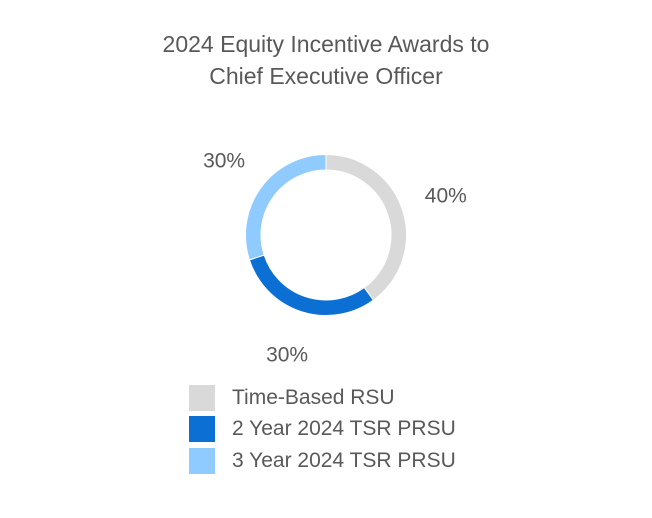 The width and height of the screenshot is (652, 518). I want to click on donut-slice-3-year-tsr-prsu, so click(286, 207).